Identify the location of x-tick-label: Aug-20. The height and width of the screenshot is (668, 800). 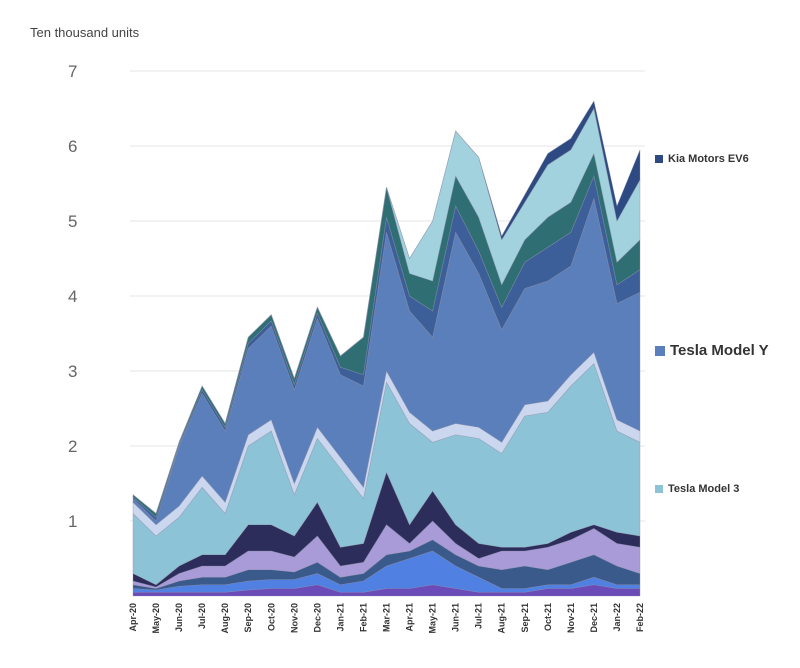
(225, 618).